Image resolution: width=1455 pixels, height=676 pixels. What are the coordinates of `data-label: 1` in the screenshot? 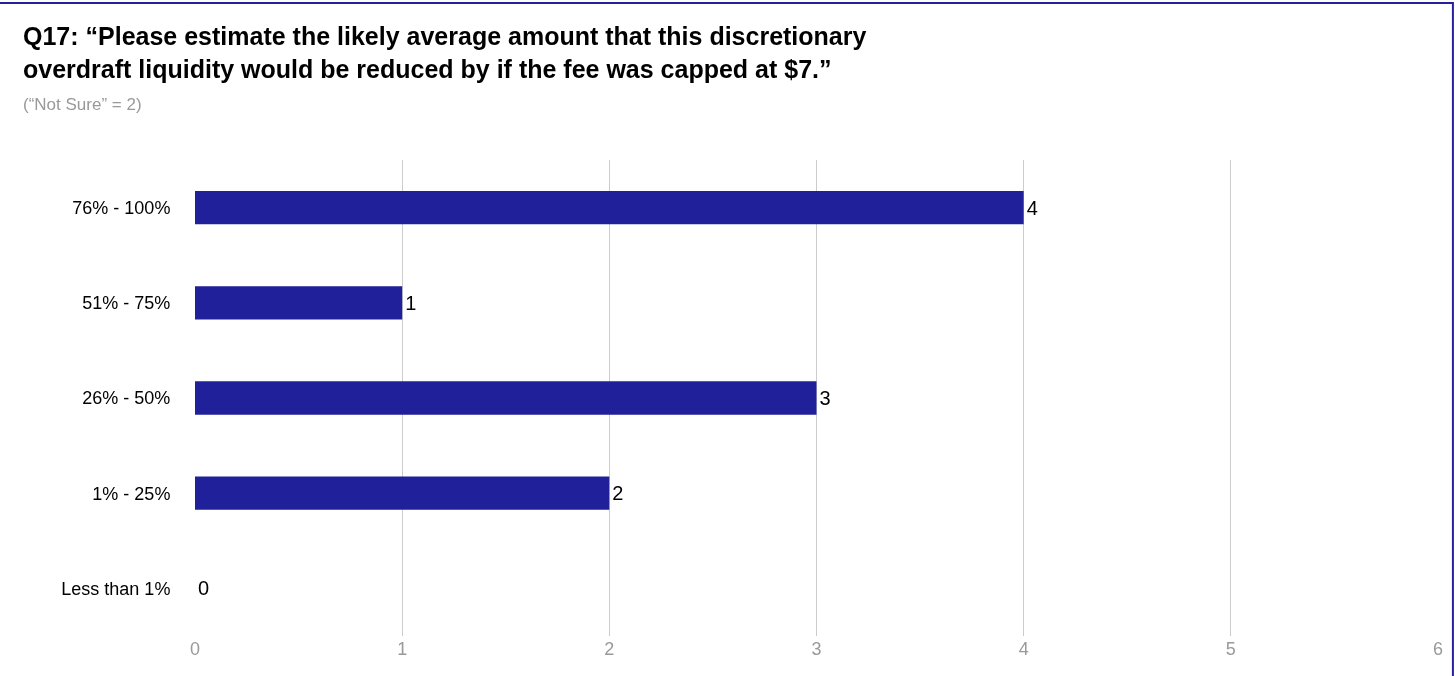 It's located at (411, 302).